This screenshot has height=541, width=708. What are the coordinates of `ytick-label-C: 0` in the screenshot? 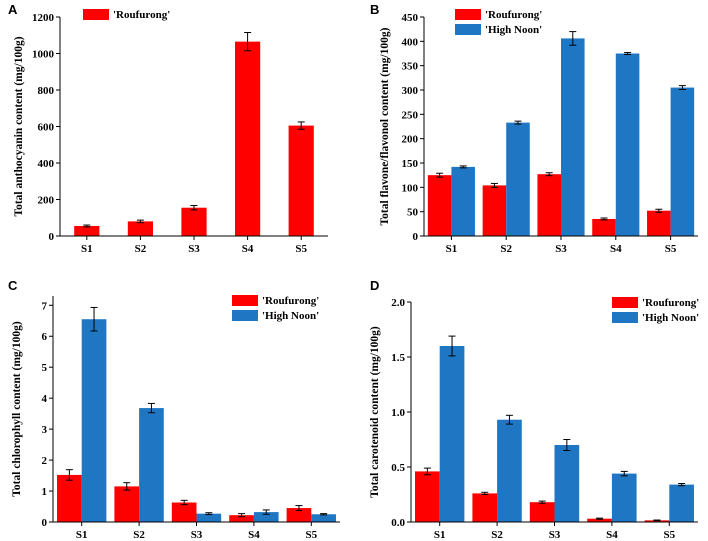 It's located at (45, 523).